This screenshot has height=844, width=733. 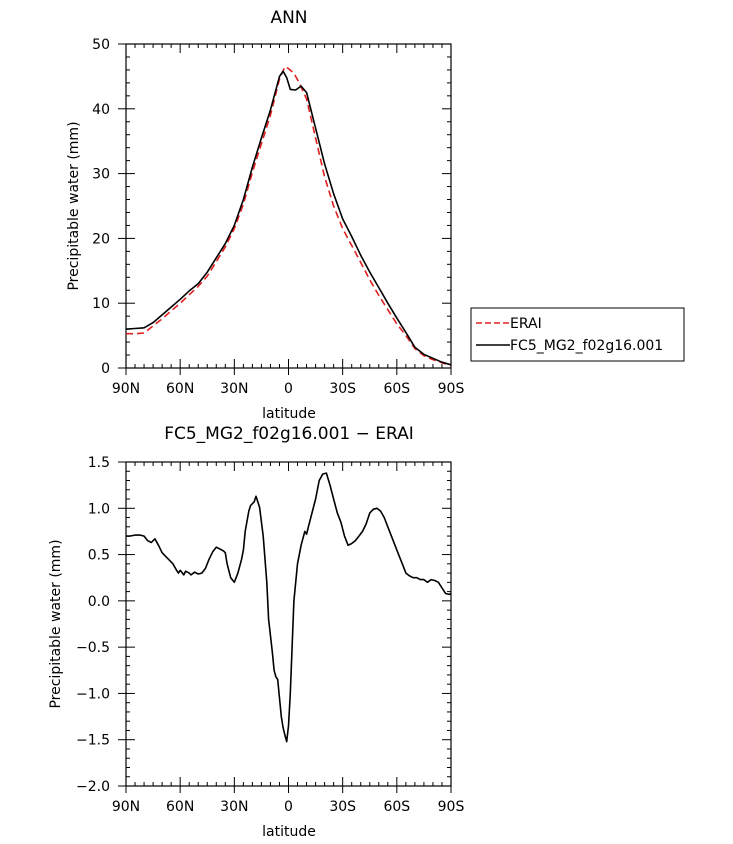 I want to click on legend: ERAI FC5_MG2_f02g16.001, so click(x=577, y=334).